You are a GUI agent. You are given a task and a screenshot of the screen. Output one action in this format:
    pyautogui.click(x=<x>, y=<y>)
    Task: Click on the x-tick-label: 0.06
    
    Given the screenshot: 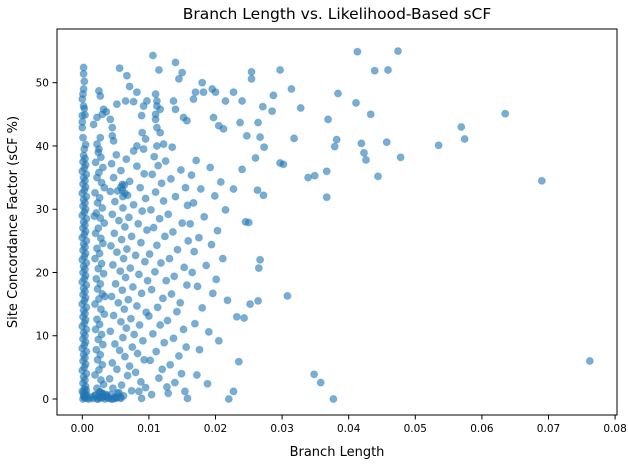 What is the action you would take?
    pyautogui.click(x=482, y=429)
    